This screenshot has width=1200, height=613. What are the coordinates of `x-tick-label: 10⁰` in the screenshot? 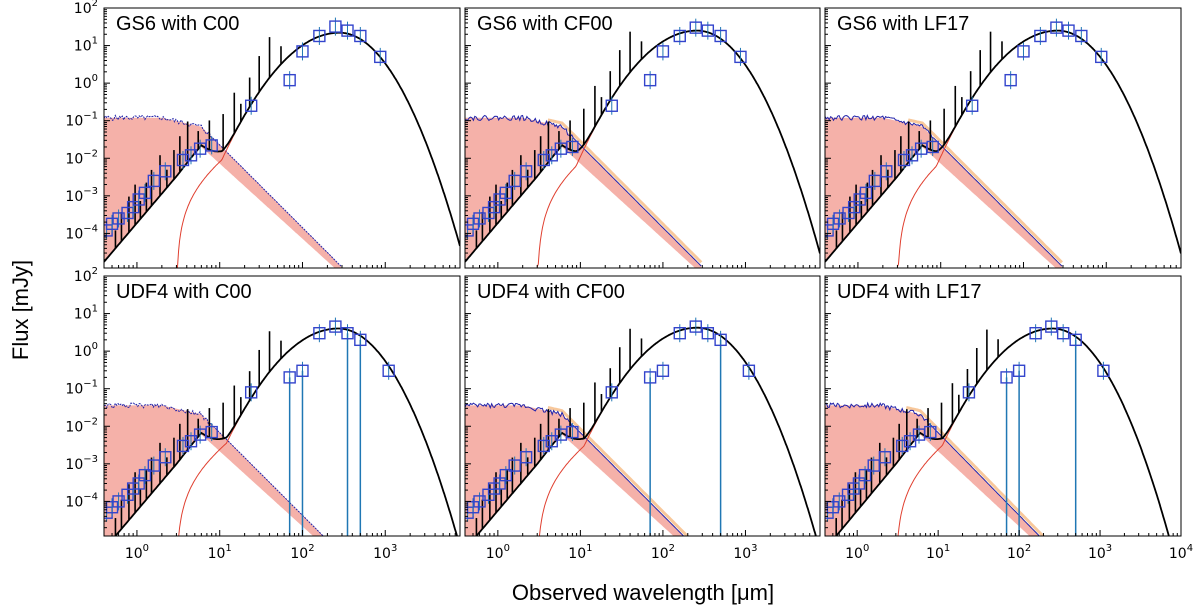 It's located at (857, 552).